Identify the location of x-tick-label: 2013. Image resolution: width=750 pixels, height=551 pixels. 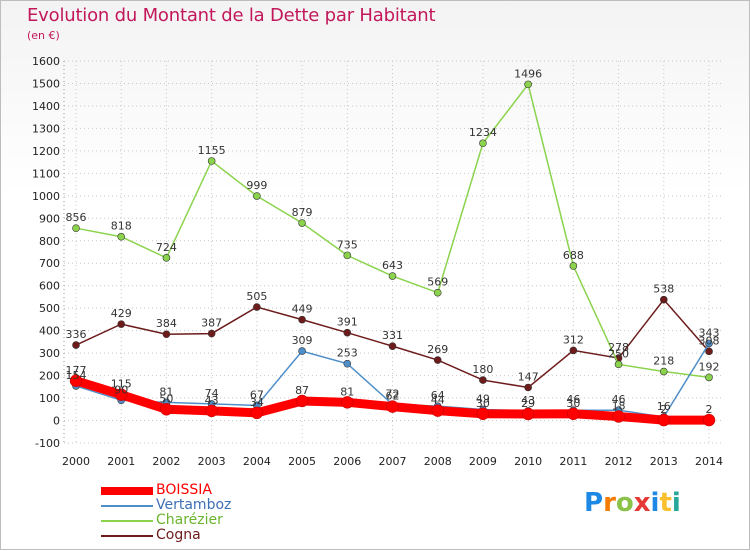
(664, 461).